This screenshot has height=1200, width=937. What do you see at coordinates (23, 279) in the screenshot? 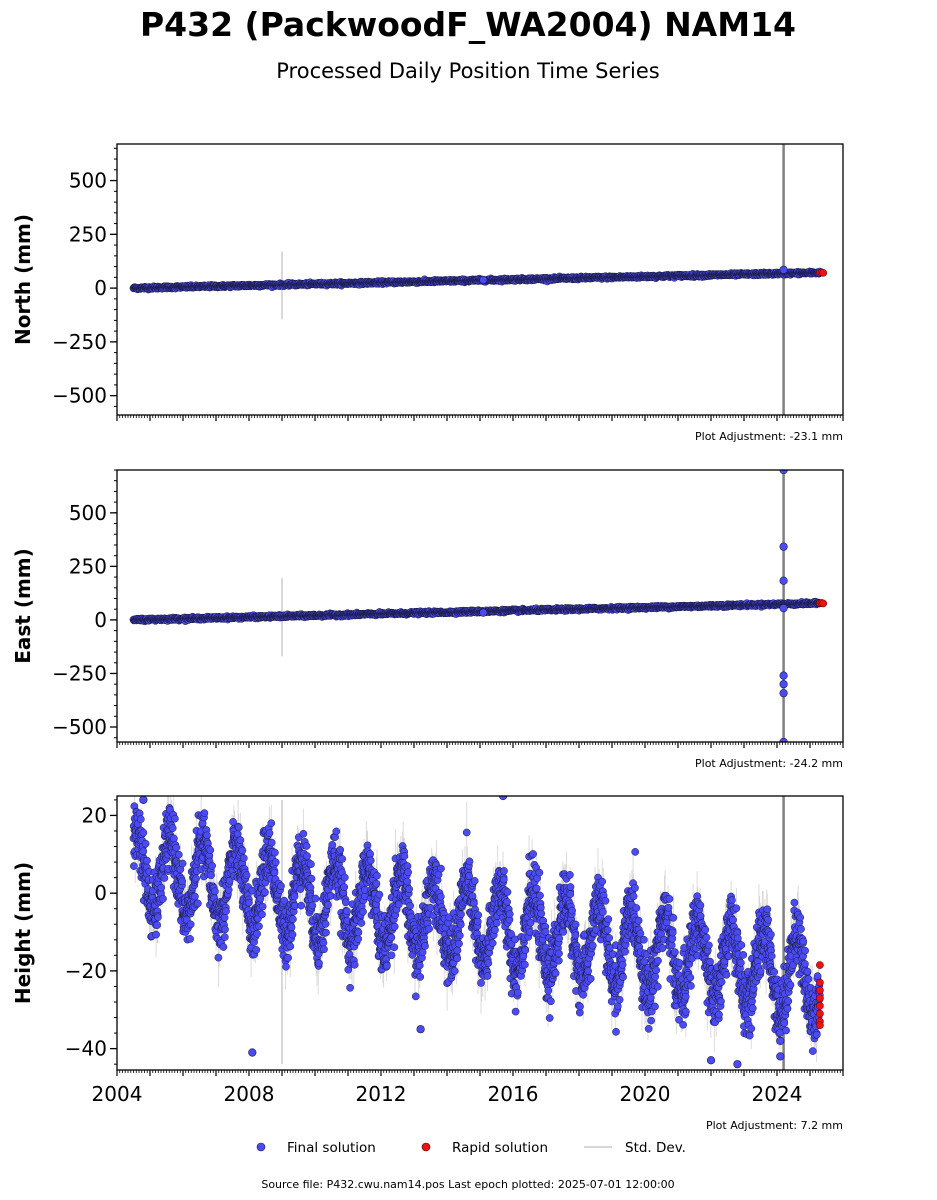
I see `y-axis-label: North (mm)` at bounding box center [23, 279].